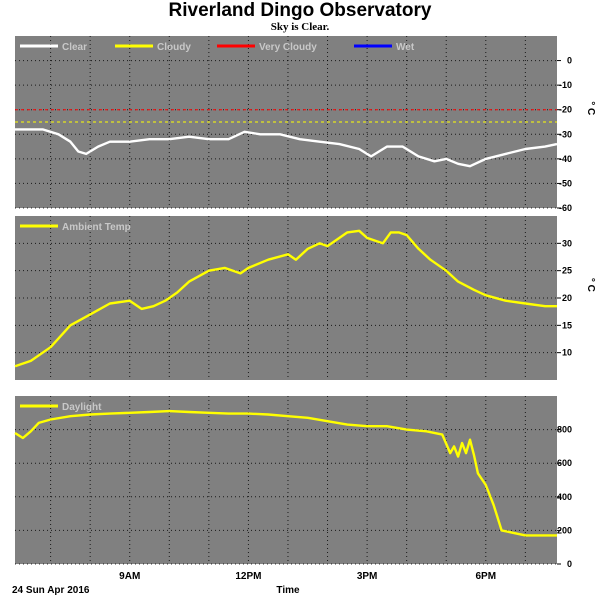 The height and width of the screenshot is (600, 600). Describe the element at coordinates (248, 576) in the screenshot. I see `x-tick-label: 12PM` at that location.